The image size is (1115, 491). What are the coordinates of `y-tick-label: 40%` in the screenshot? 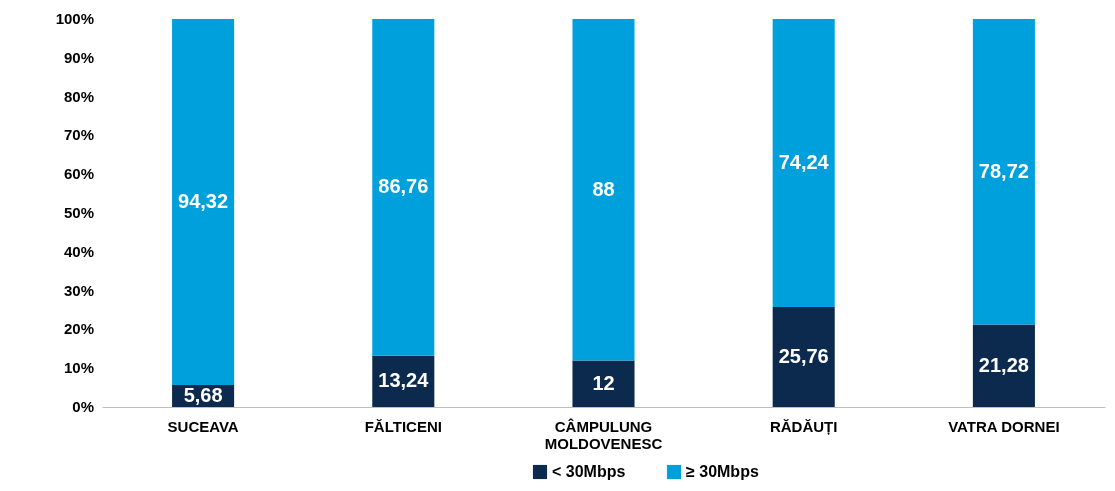 It's located at (78, 251).